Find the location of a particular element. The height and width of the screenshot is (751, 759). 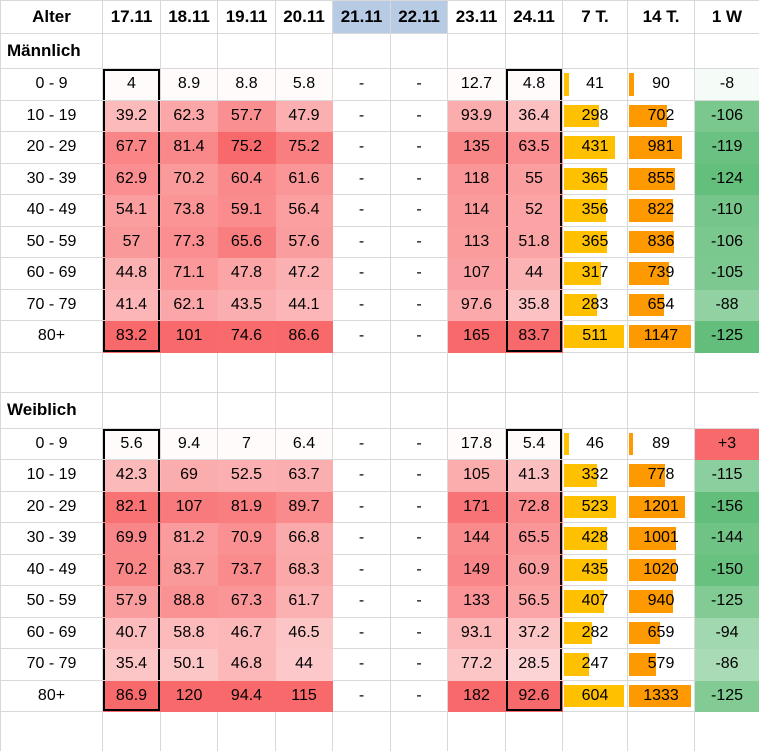

bar-cell-14t: 654 is located at coordinates (661, 304).